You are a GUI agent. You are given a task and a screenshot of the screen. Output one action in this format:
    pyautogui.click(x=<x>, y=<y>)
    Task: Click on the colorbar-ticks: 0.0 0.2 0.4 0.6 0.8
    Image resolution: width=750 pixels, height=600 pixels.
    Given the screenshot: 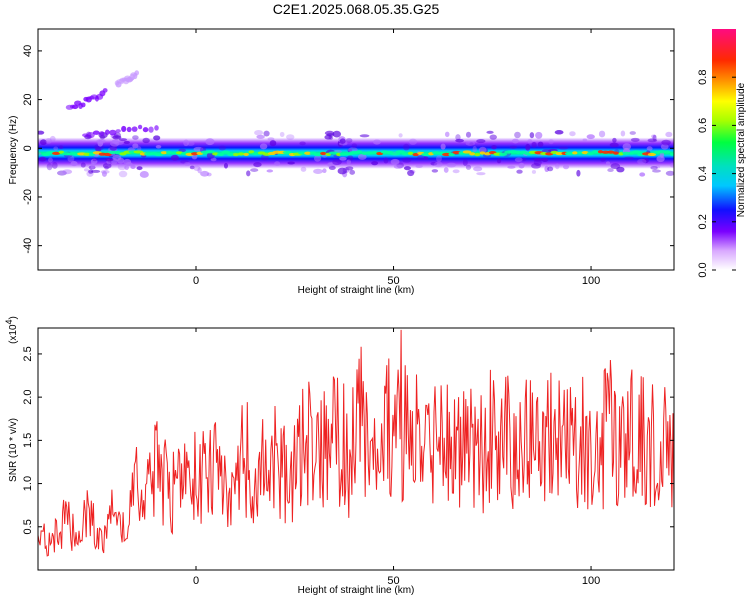 What is the action you would take?
    pyautogui.click(x=716, y=174)
    